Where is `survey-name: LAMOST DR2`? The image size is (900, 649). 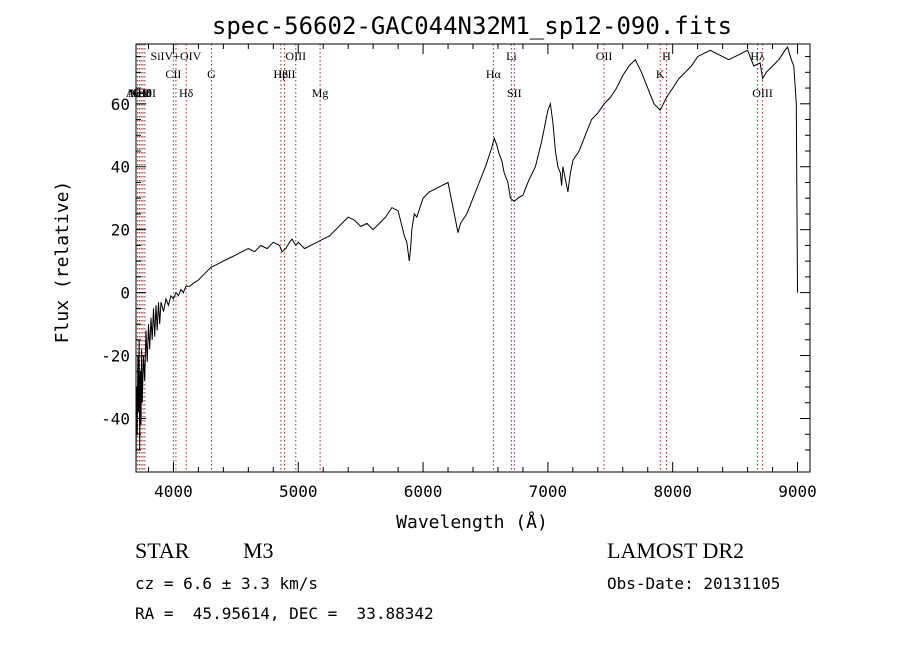 survey-name: LAMOST DR2 is located at coordinates (676, 550).